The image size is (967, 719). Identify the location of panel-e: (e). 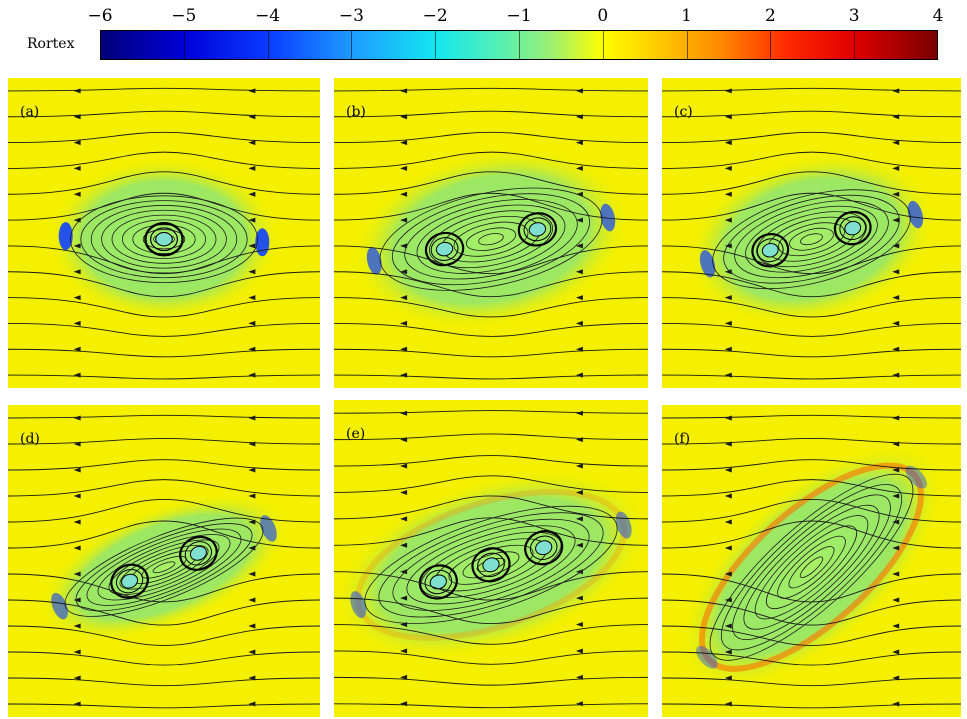
(491, 558).